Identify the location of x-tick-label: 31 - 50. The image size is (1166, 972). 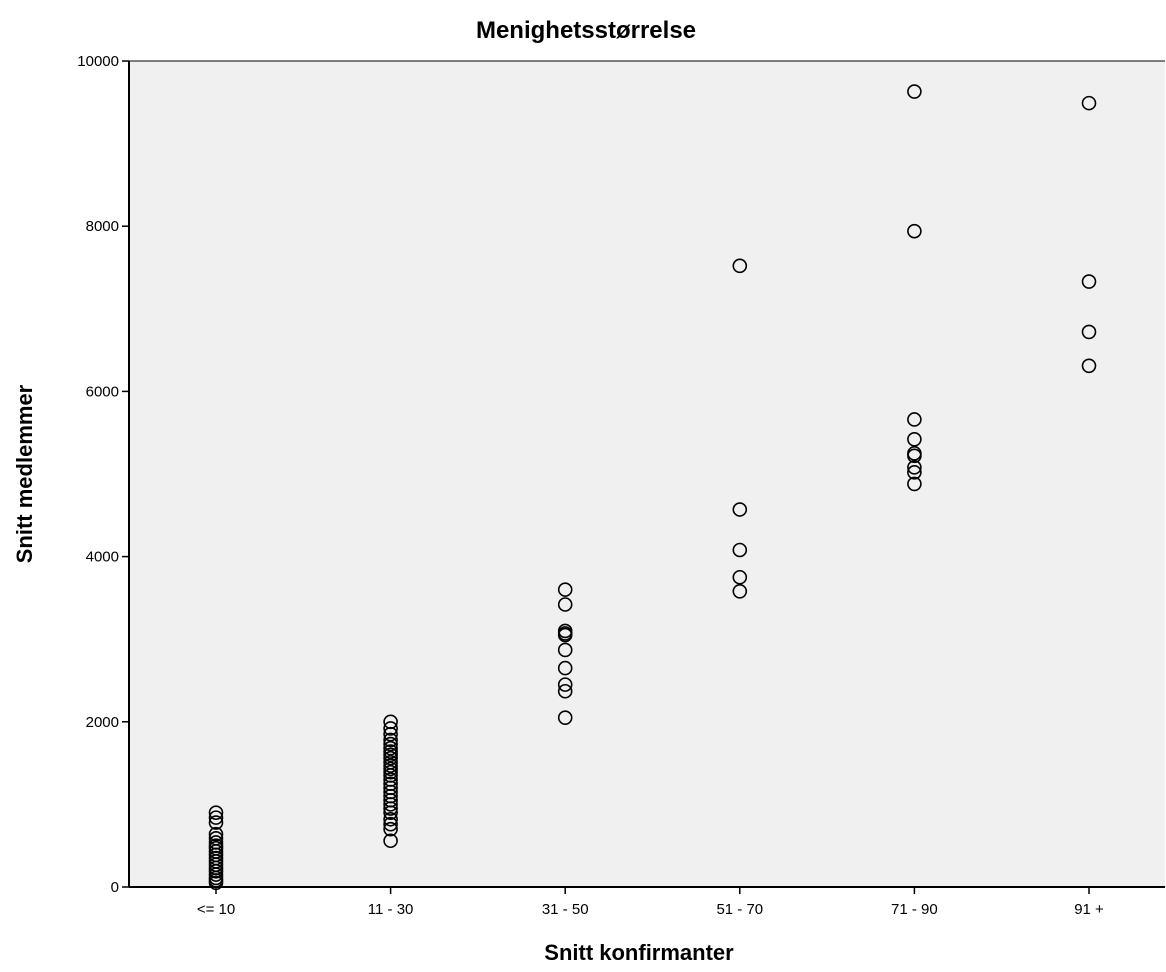
(565, 909).